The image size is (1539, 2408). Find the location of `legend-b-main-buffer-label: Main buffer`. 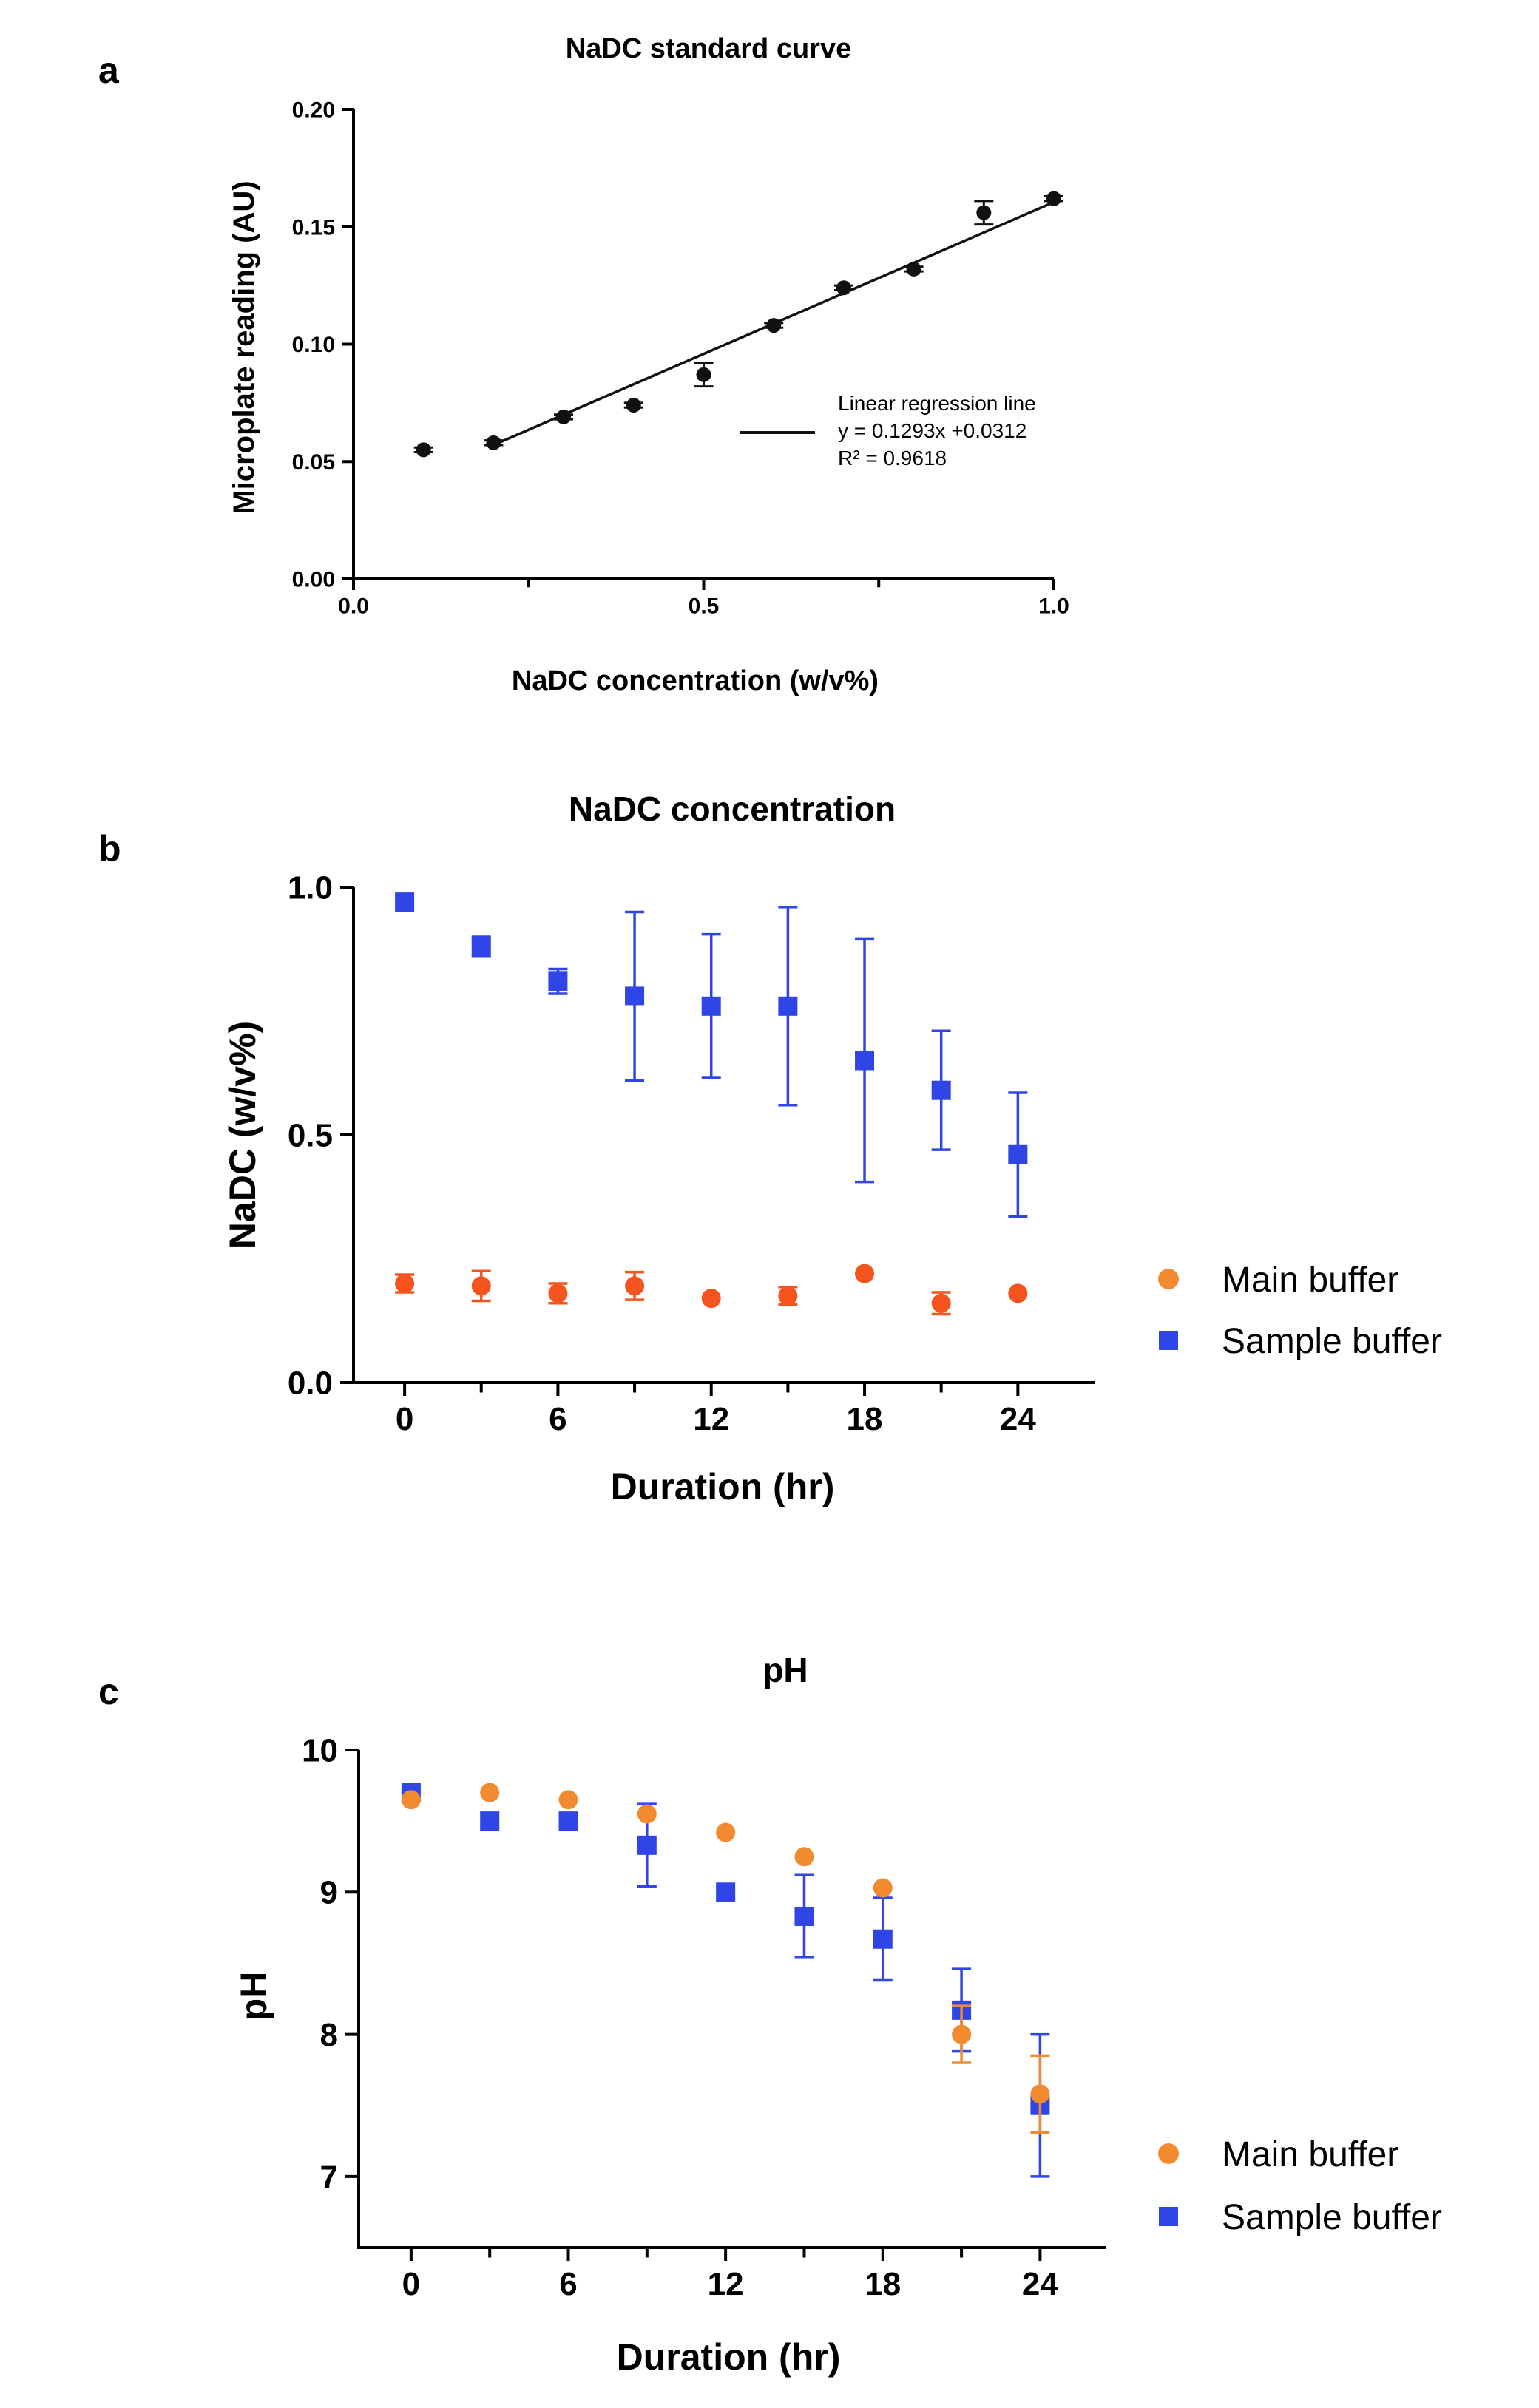

legend-b-main-buffer-label: Main buffer is located at coordinates (1310, 1280).